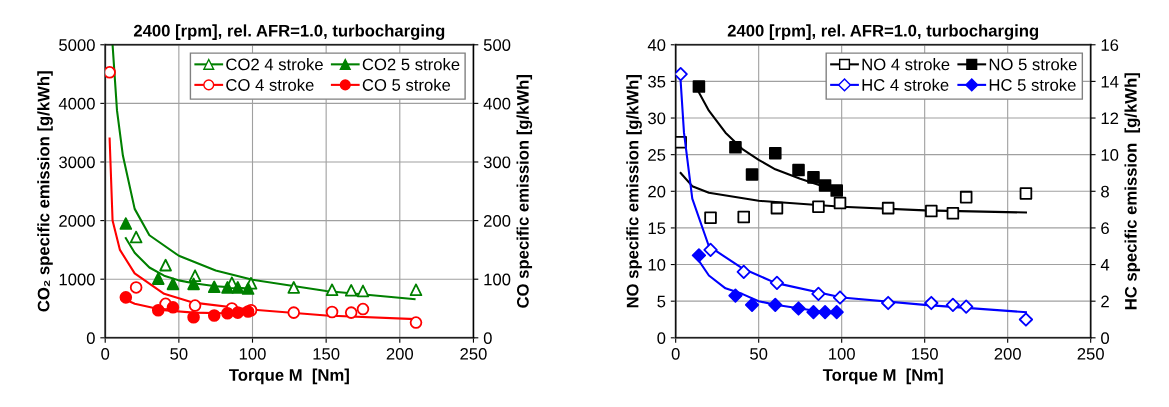 This screenshot has width=1169, height=407. I want to click on y2-tick-label: 300, so click(497, 162).